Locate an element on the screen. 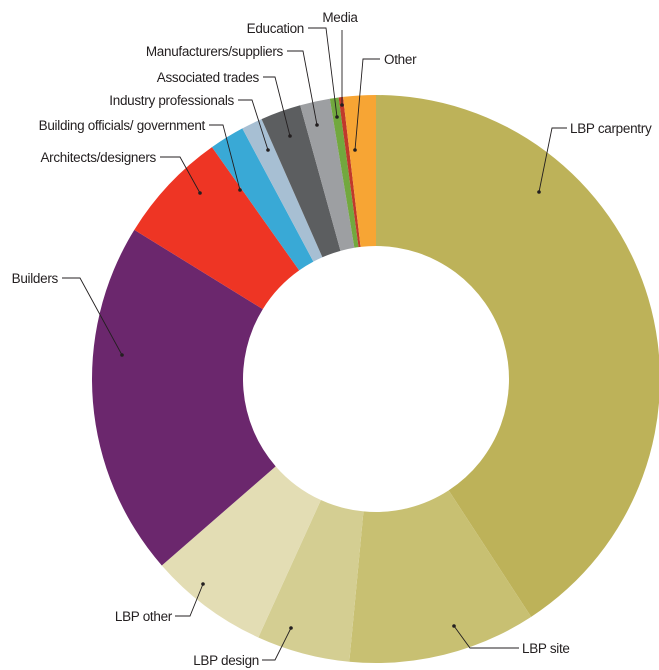 This screenshot has width=659, height=670. leader-line-manufacturers-suppliers is located at coordinates (302, 88).